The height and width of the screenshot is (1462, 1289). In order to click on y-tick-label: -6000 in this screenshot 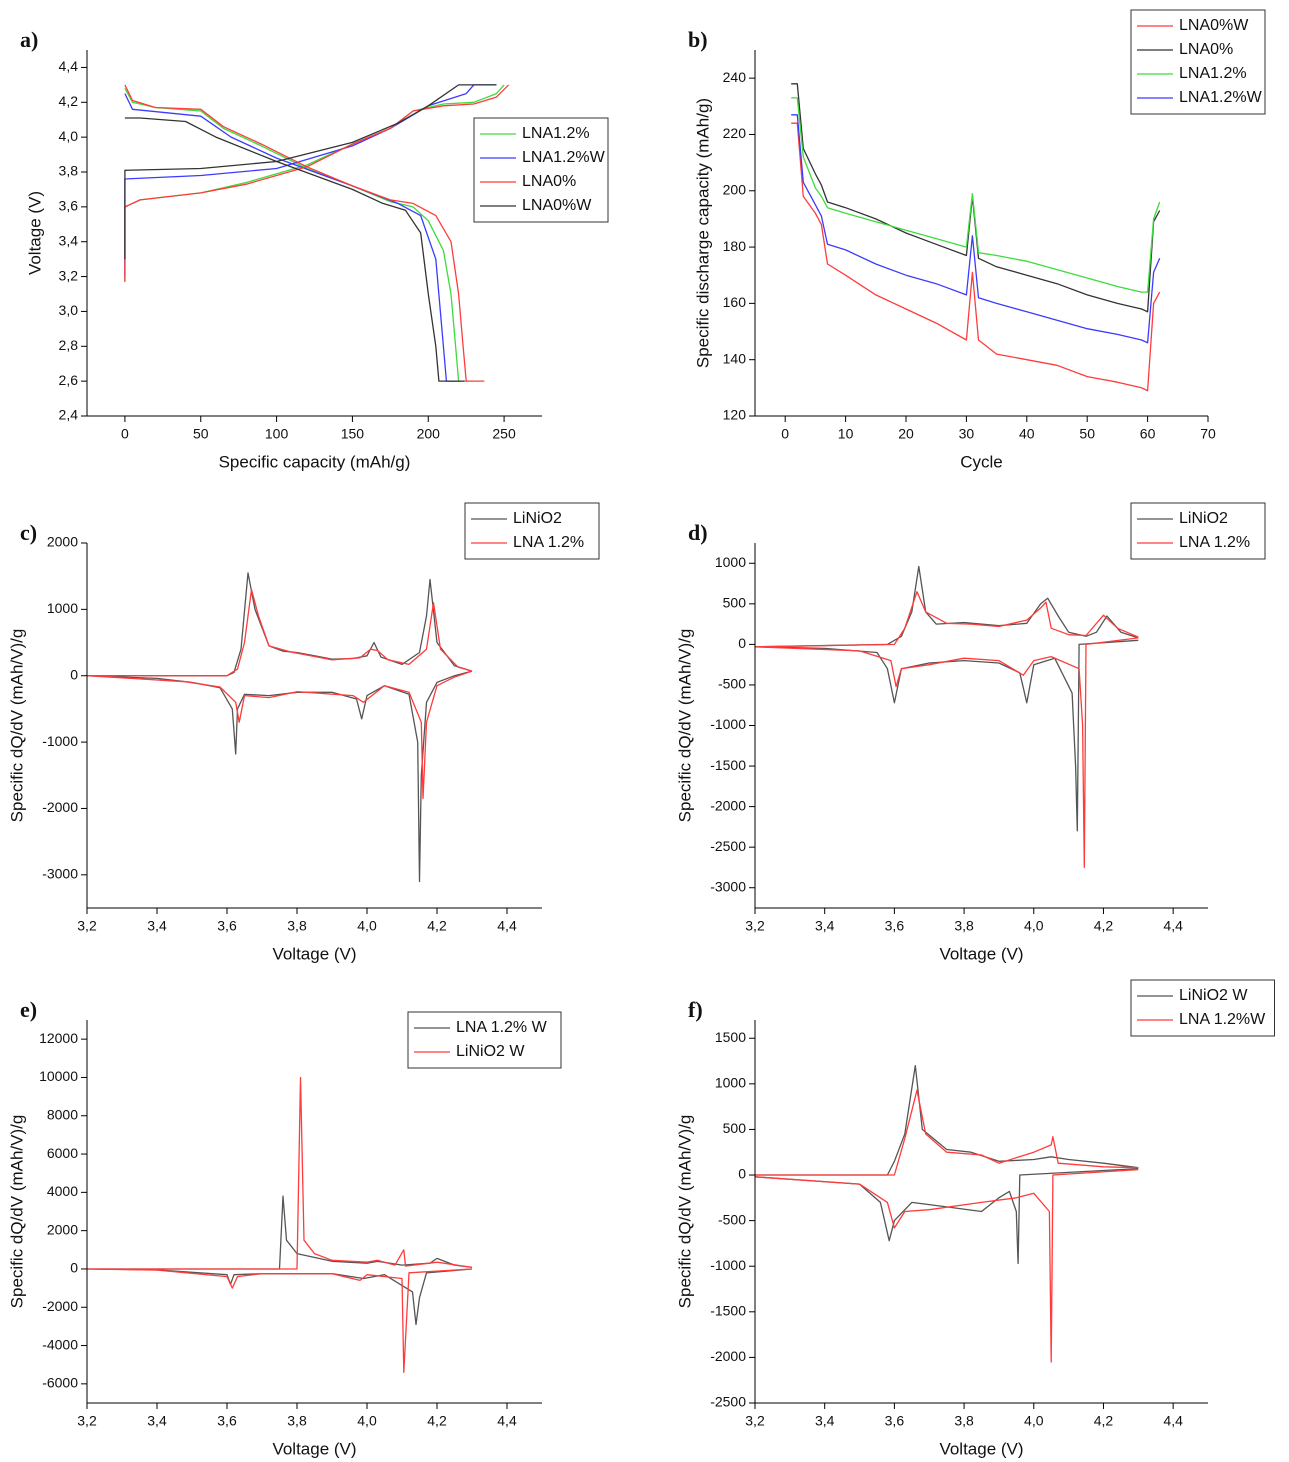, I will do `click(60, 1383)`.